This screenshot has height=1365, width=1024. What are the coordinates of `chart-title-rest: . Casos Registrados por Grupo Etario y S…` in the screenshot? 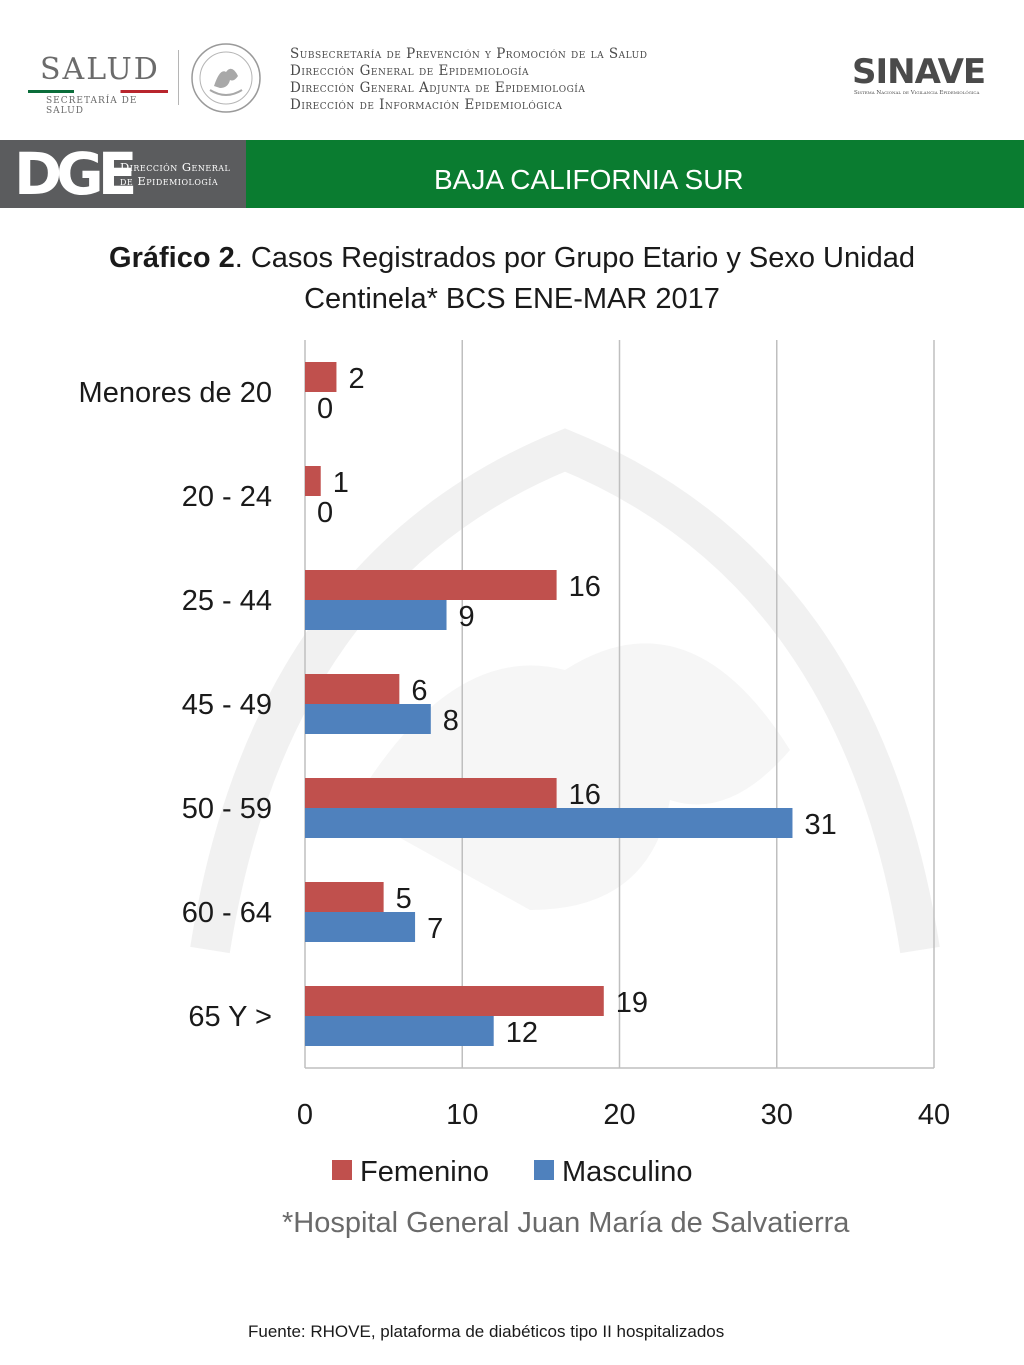 It's located at (574, 278).